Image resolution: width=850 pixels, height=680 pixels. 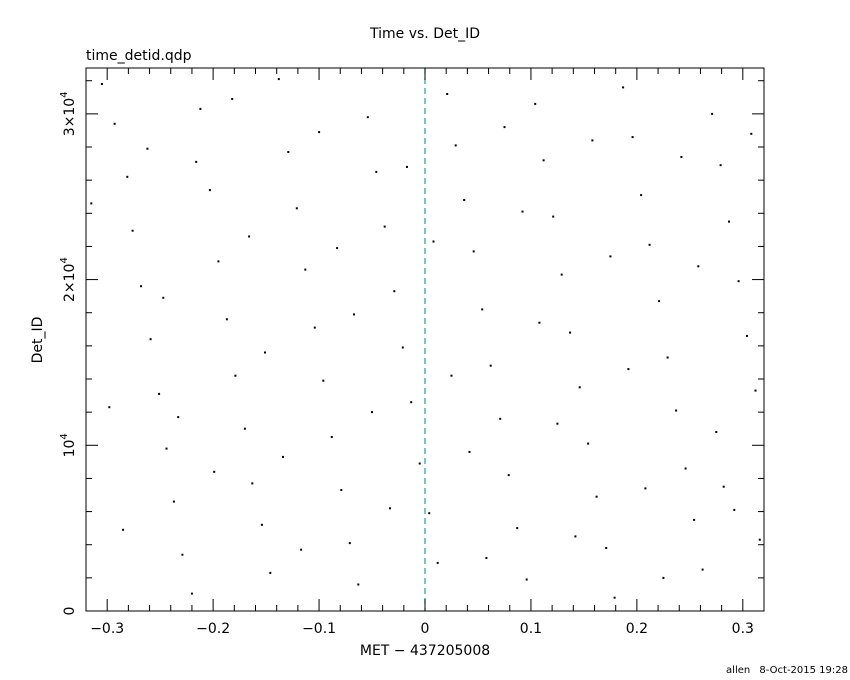 I want to click on x-axis-label: MET − 437205008, so click(x=425, y=651).